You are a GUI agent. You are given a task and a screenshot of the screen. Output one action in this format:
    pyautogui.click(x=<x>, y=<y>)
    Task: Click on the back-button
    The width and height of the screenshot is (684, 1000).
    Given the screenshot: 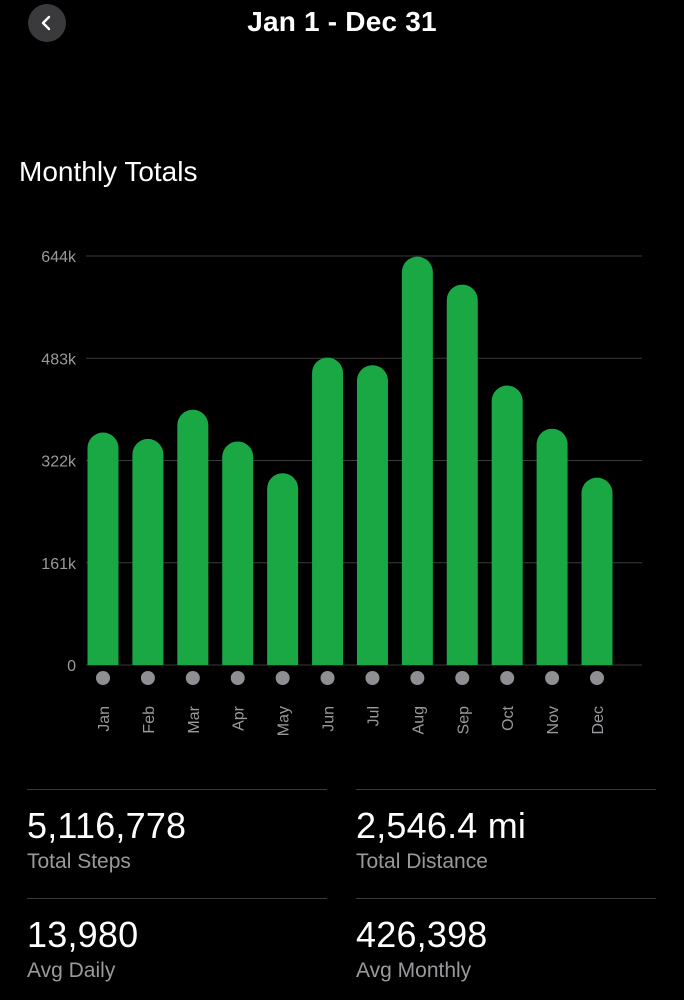 What is the action you would take?
    pyautogui.click(x=47, y=23)
    